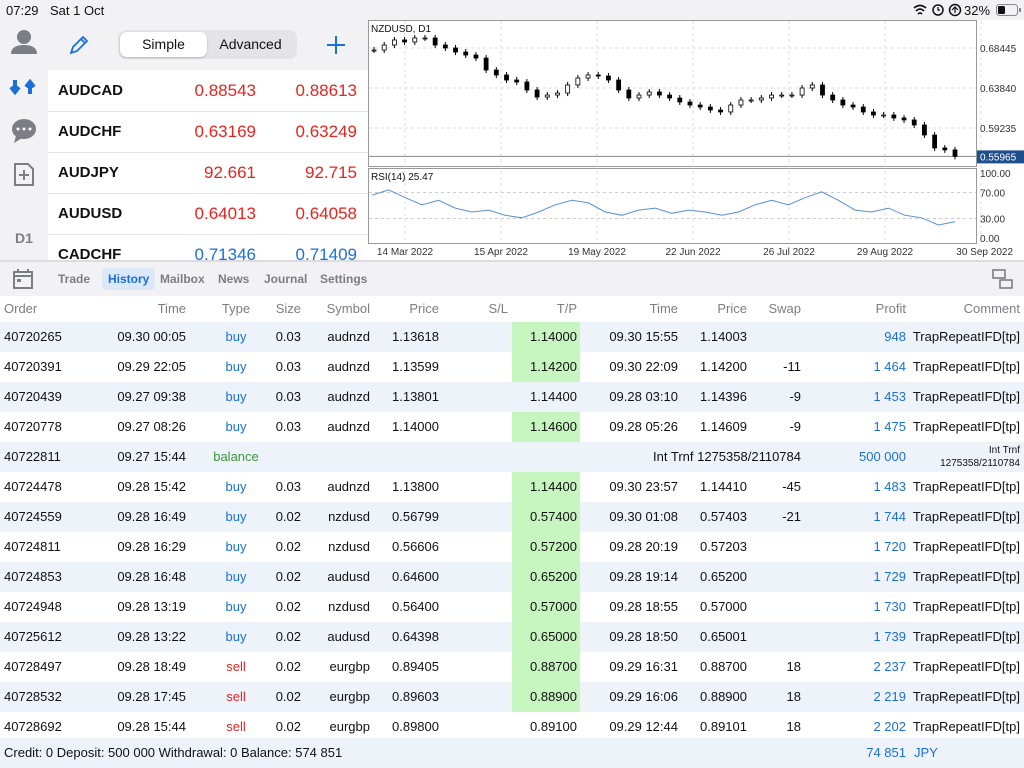 The height and width of the screenshot is (768, 1024). What do you see at coordinates (33, 636) in the screenshot?
I see `cell-order: 40725612` at bounding box center [33, 636].